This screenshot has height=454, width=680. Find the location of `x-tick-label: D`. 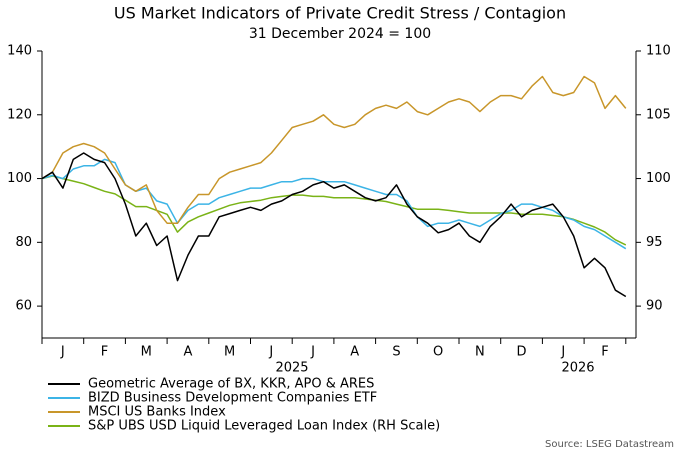

x-tick-label: D is located at coordinates (522, 352).